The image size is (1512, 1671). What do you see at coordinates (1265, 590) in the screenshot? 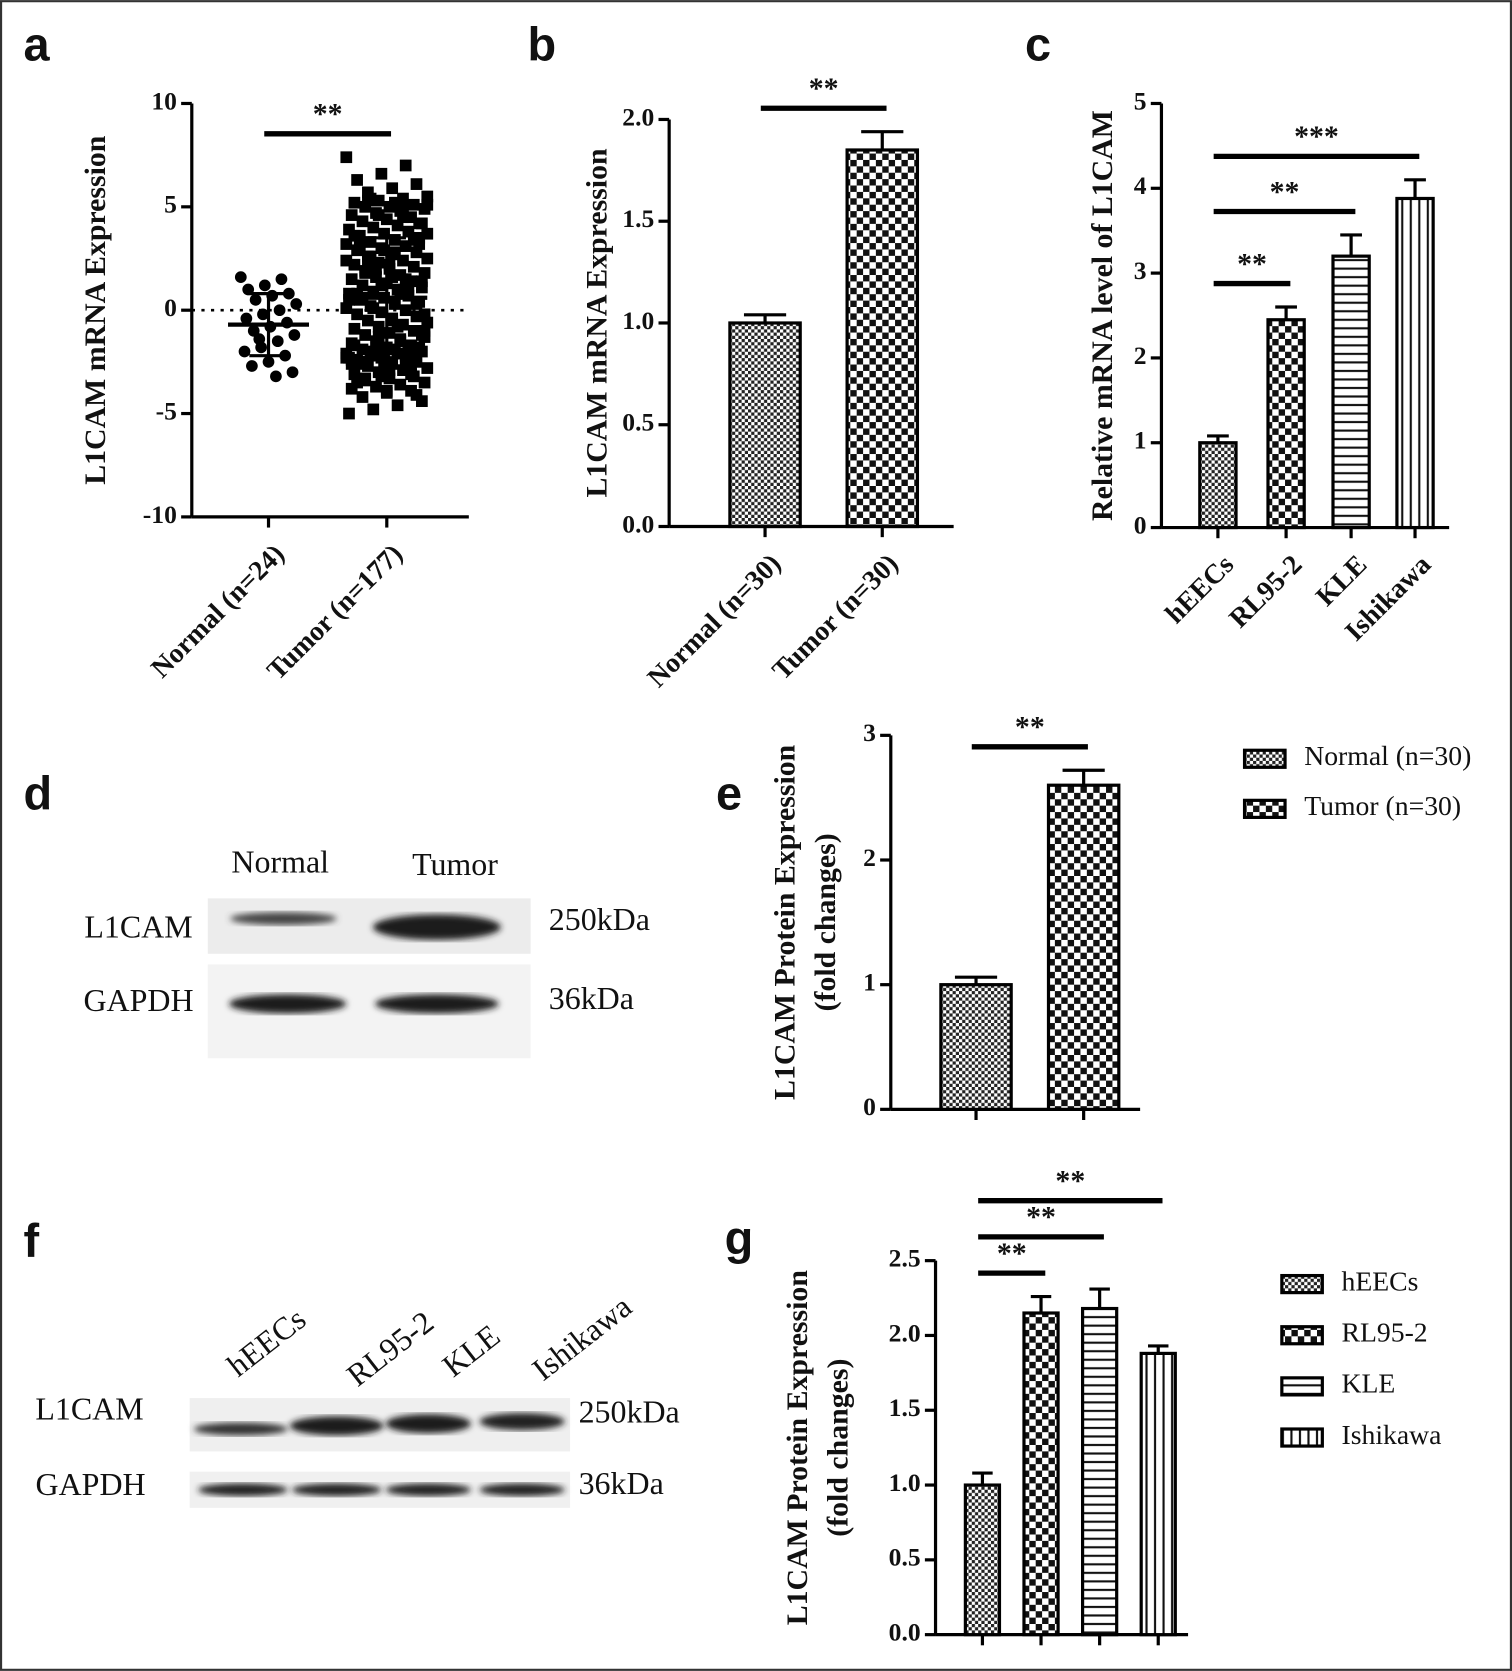
I see `x-tick-label: RL95-2` at bounding box center [1265, 590].